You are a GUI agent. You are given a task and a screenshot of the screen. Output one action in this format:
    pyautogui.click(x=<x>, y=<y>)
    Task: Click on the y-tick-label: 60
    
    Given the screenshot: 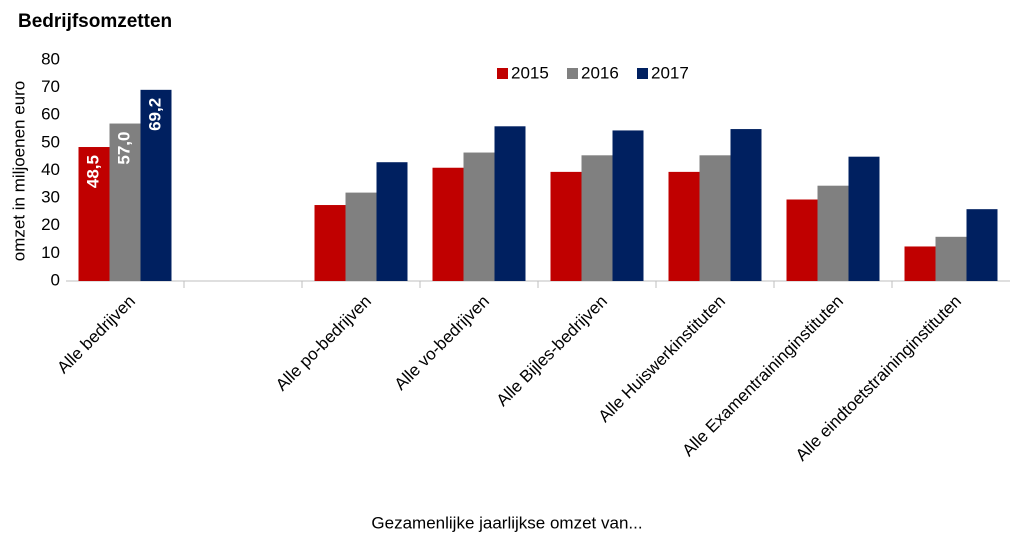 What is the action you would take?
    pyautogui.click(x=50, y=114)
    